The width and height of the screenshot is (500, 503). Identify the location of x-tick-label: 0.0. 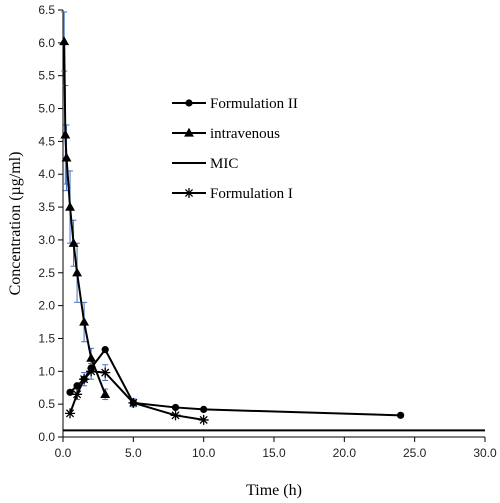
(63, 453).